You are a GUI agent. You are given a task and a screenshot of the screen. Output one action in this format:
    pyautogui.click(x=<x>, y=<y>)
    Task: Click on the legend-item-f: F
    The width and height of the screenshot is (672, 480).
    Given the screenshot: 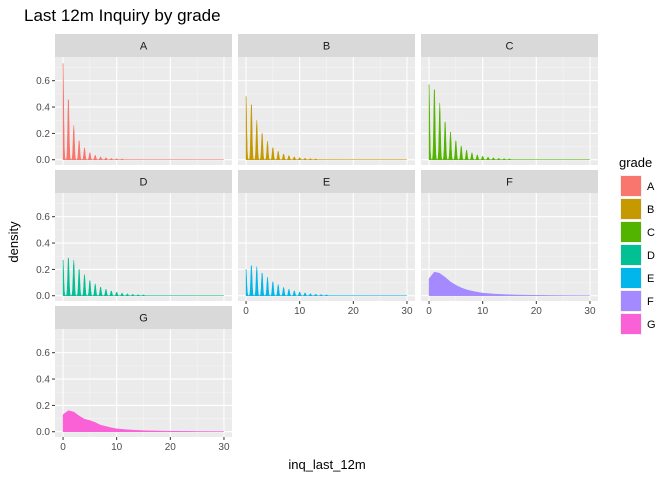 What is the action you would take?
    pyautogui.click(x=637, y=301)
    